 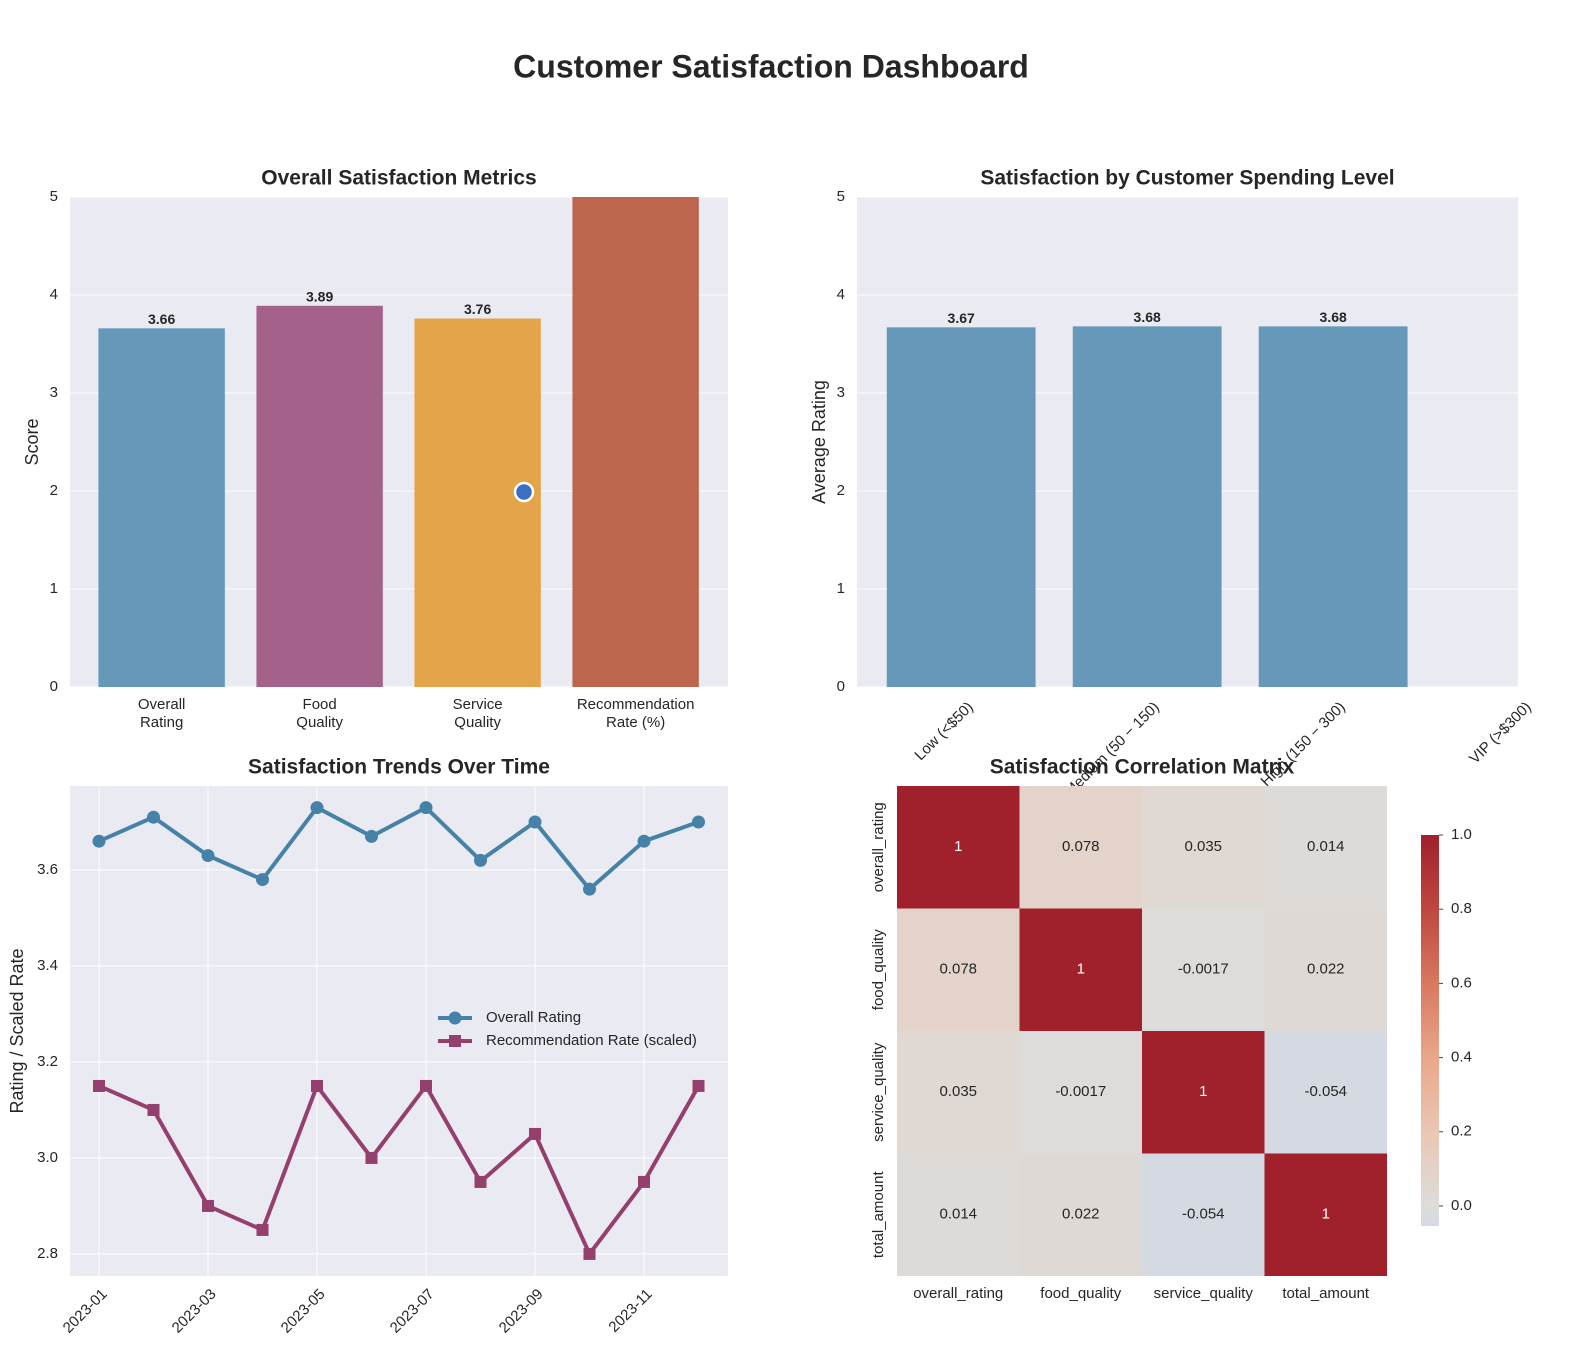 What do you see at coordinates (477, 309) in the screenshot?
I see `value-label: 3.76` at bounding box center [477, 309].